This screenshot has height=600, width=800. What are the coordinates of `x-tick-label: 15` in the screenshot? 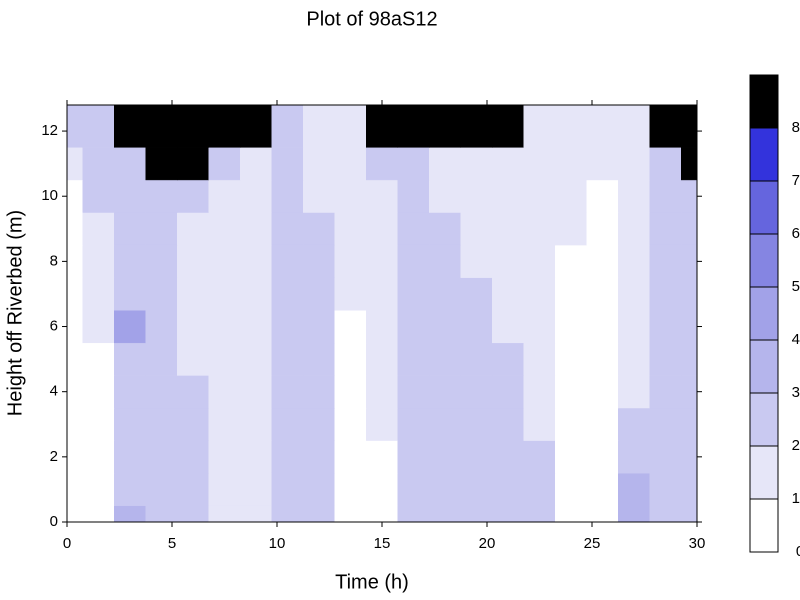 It's located at (382, 543).